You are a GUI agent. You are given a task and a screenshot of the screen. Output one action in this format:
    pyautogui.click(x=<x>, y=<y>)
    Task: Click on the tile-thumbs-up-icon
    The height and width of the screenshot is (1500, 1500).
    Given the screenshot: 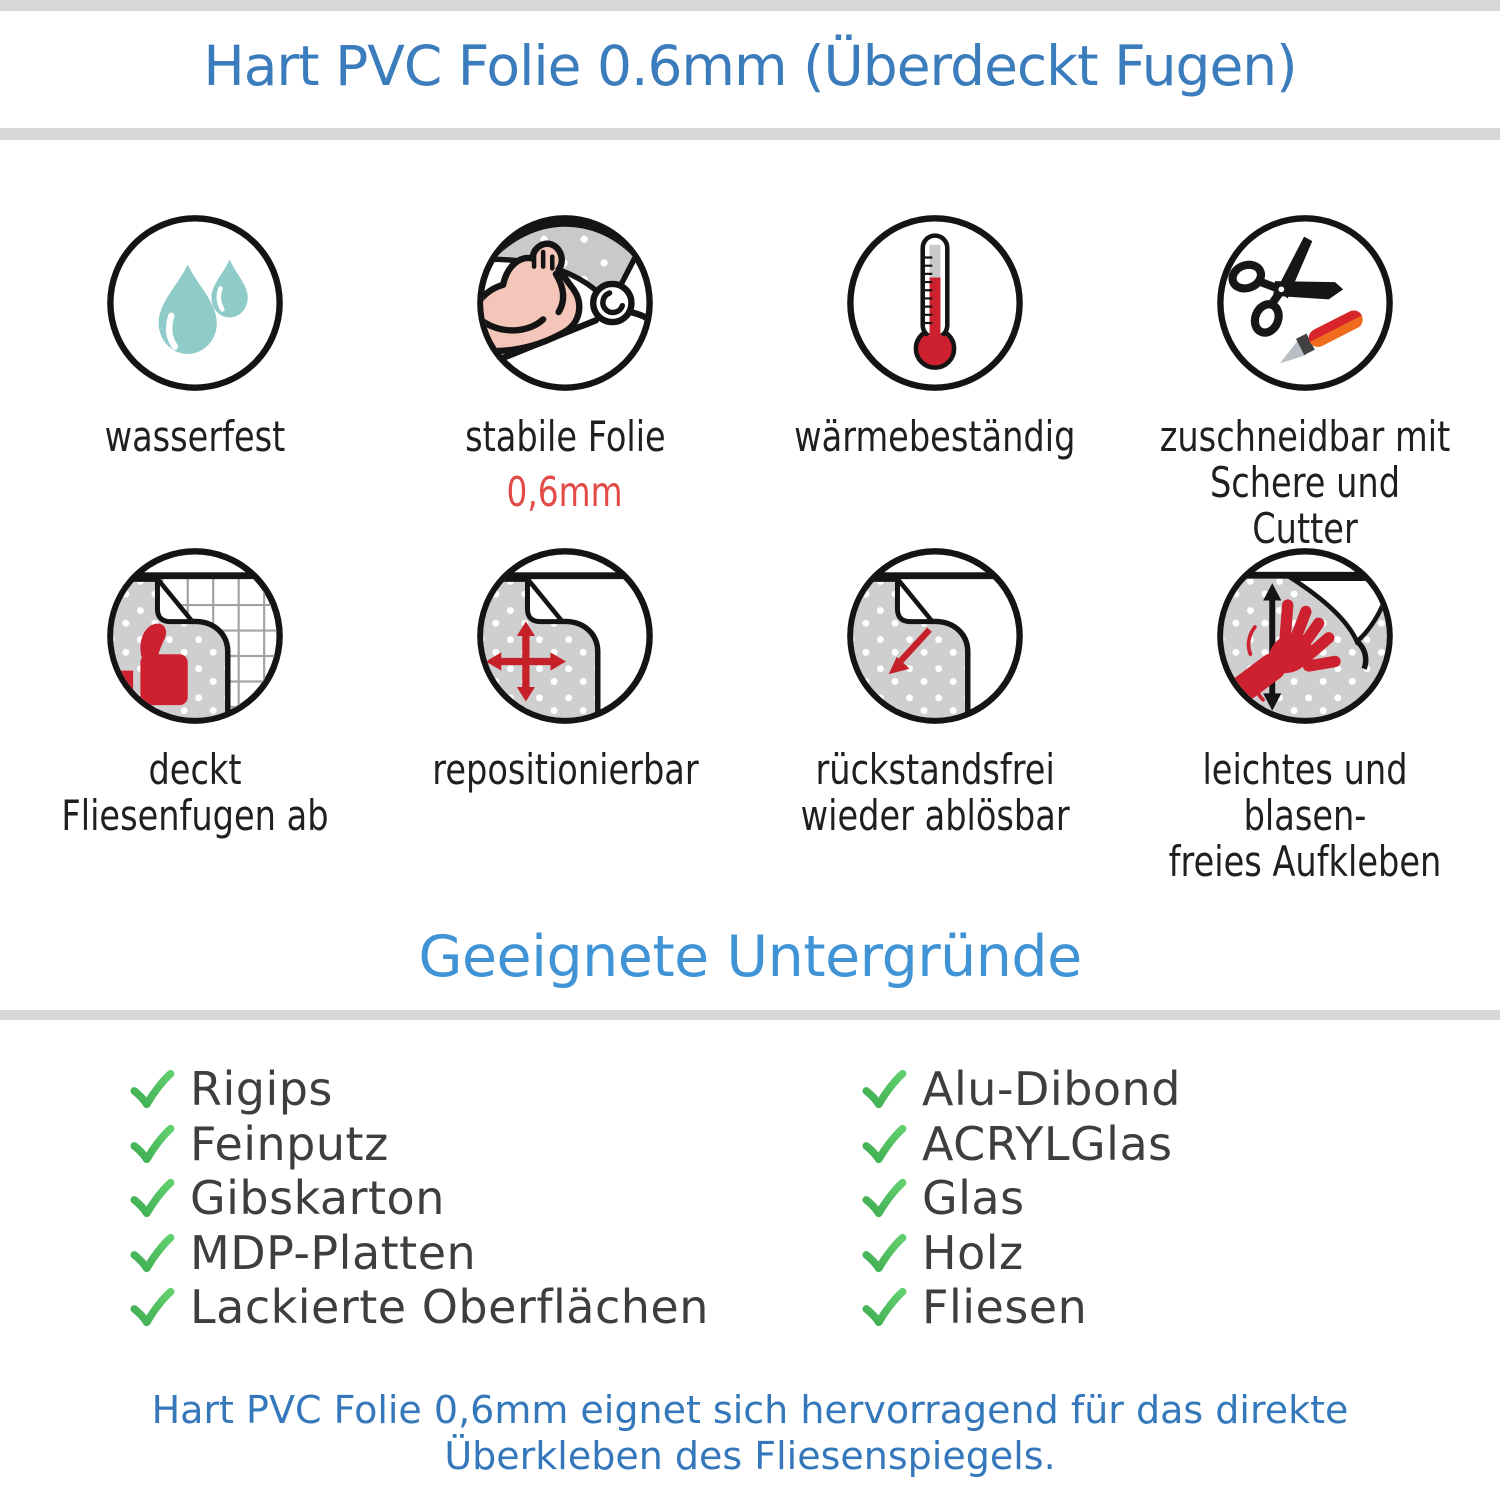 What is the action you would take?
    pyautogui.click(x=195, y=636)
    